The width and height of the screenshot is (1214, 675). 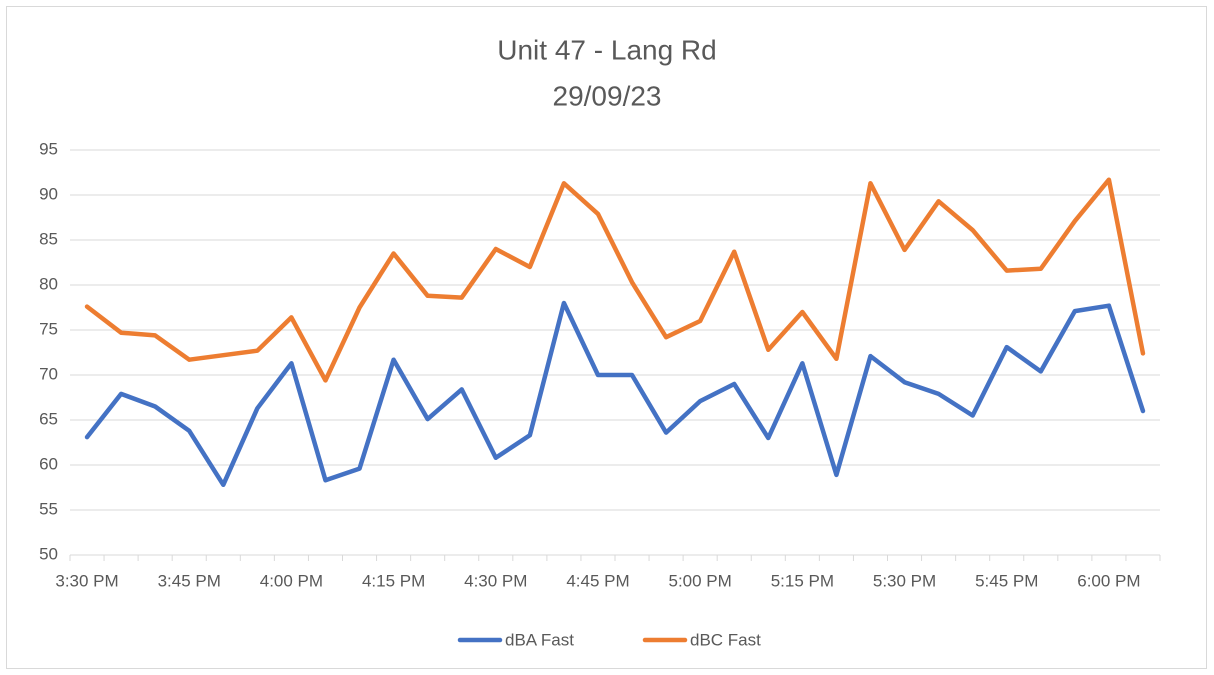 I want to click on y-tick-label: 75, so click(x=48, y=328).